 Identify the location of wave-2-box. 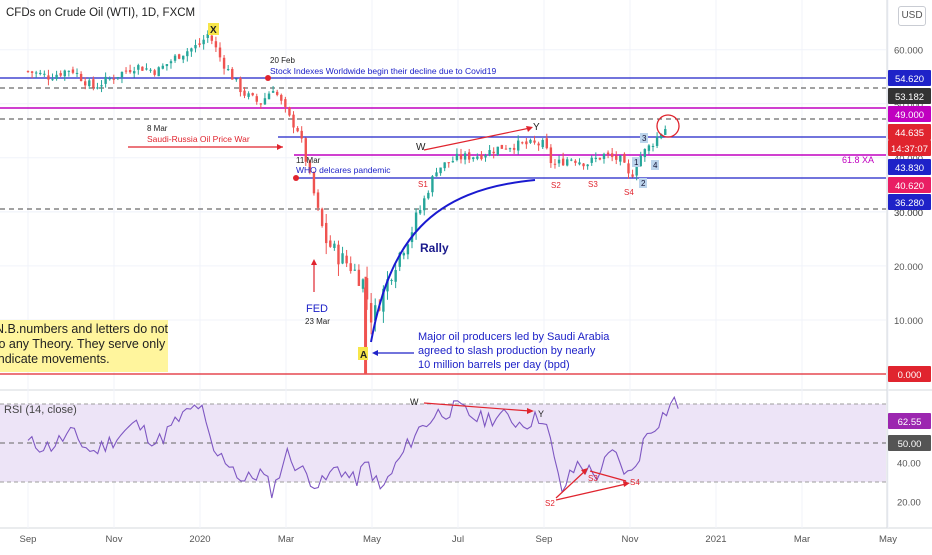
(643, 183).